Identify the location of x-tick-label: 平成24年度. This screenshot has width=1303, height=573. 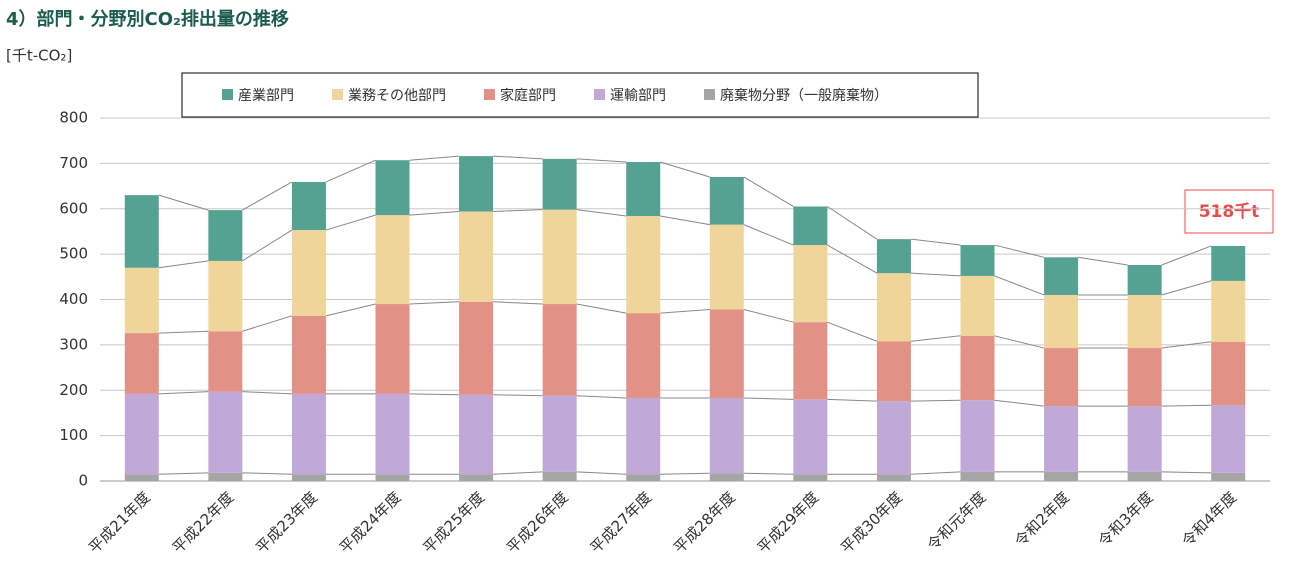
(370, 522).